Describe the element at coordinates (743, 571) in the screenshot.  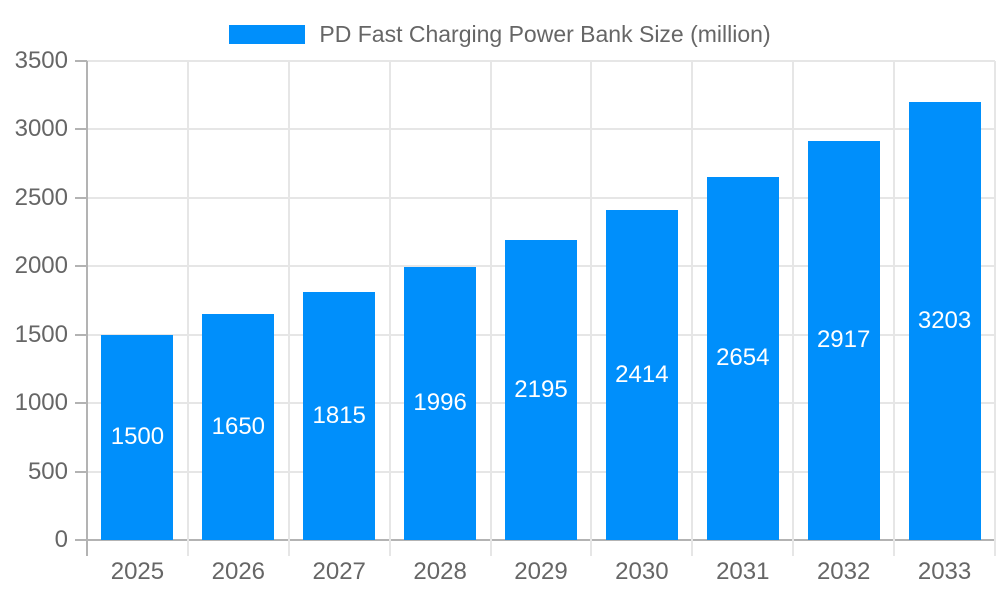
I see `x-axis-tick-label: 2031` at that location.